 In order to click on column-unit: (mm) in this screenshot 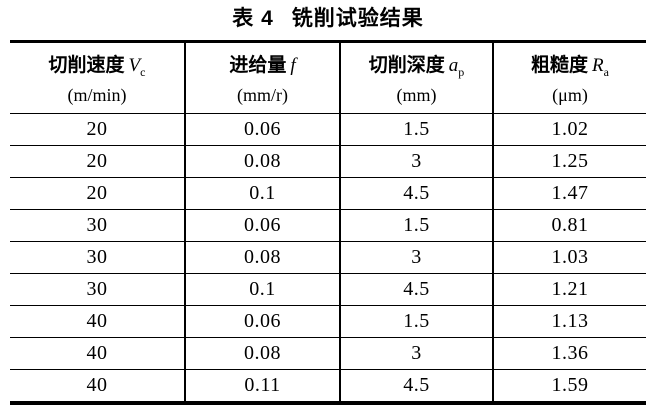, I will do `click(416, 94)`.